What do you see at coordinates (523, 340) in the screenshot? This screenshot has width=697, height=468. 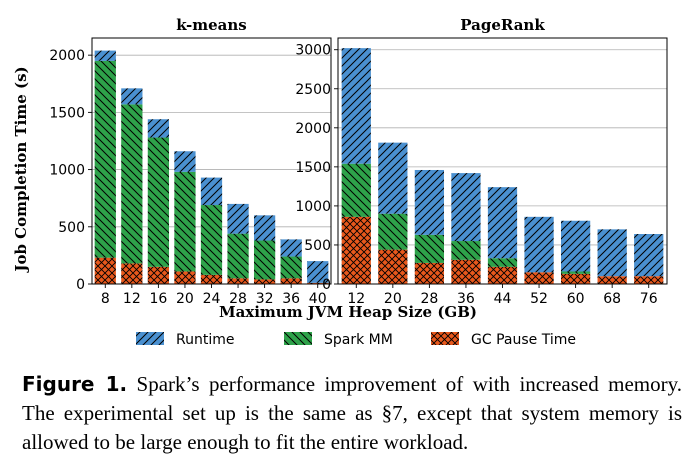 I see `legend-label: GC Pause Time` at bounding box center [523, 340].